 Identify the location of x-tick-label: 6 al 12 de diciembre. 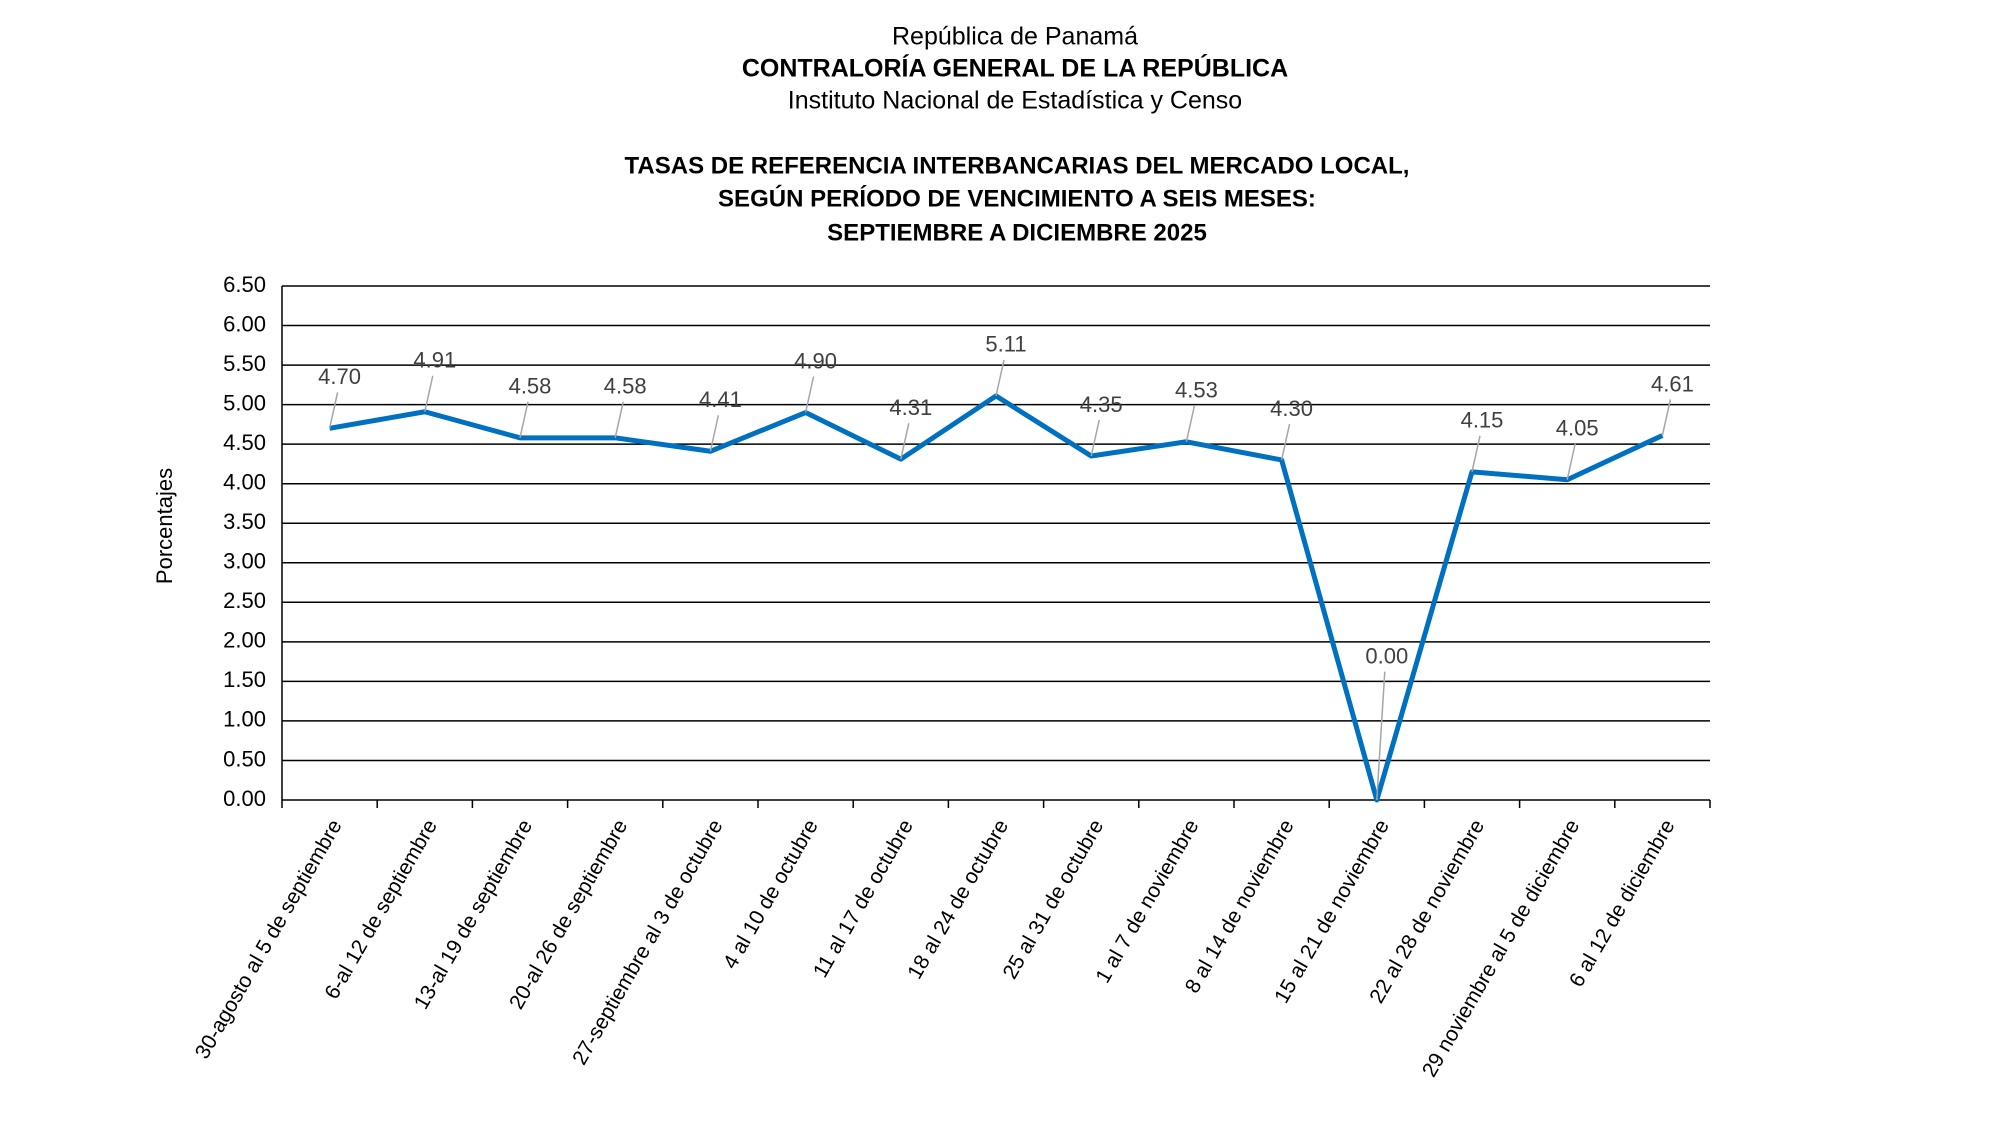
(1622, 903).